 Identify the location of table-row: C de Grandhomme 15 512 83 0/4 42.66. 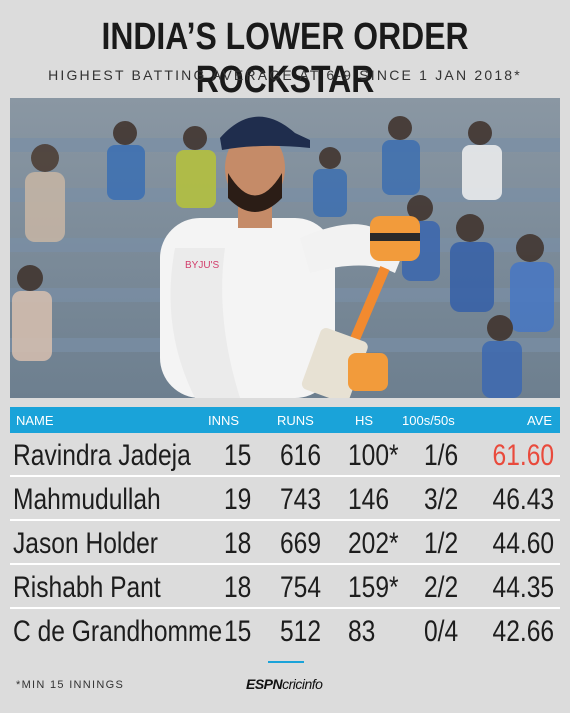
(285, 631).